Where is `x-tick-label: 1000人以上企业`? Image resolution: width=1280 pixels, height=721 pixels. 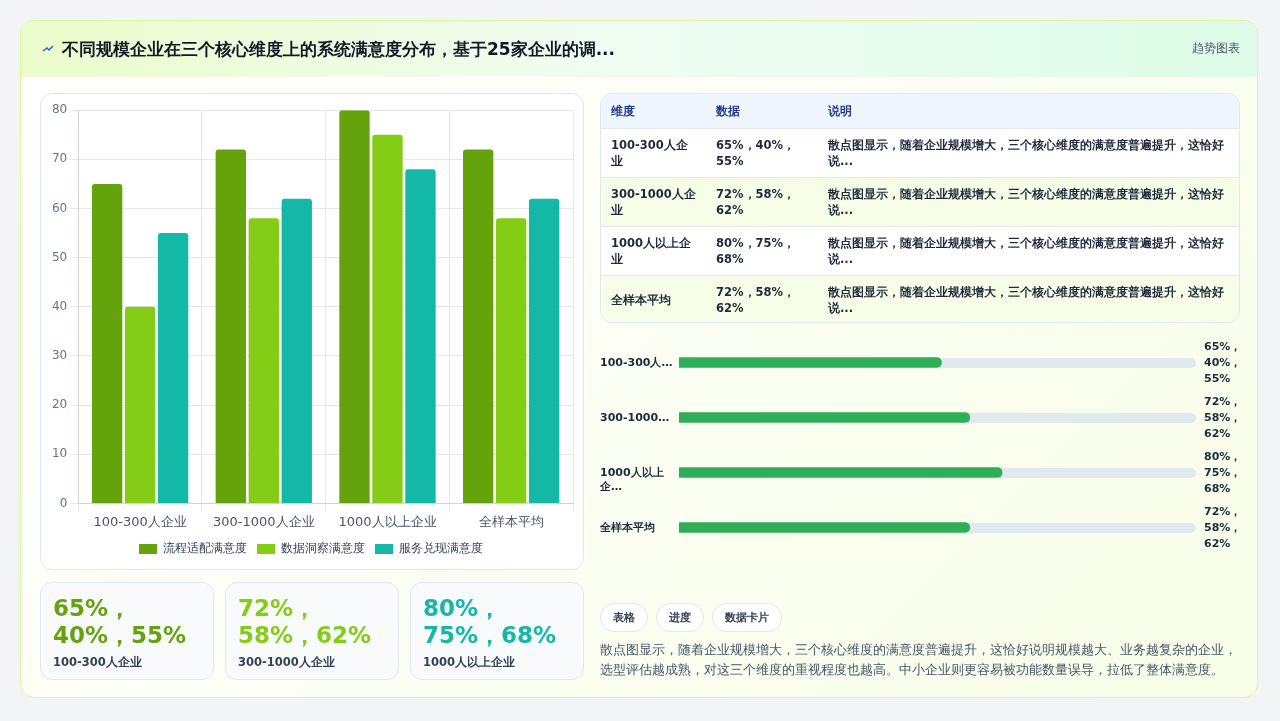
x-tick-label: 1000人以上企业 is located at coordinates (387, 521).